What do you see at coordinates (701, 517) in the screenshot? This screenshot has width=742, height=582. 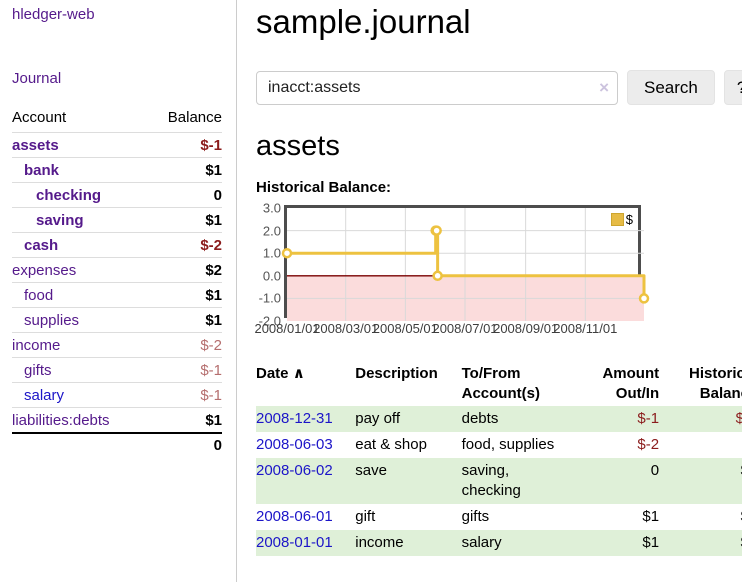 I see `transaction-balance: $2` at bounding box center [701, 517].